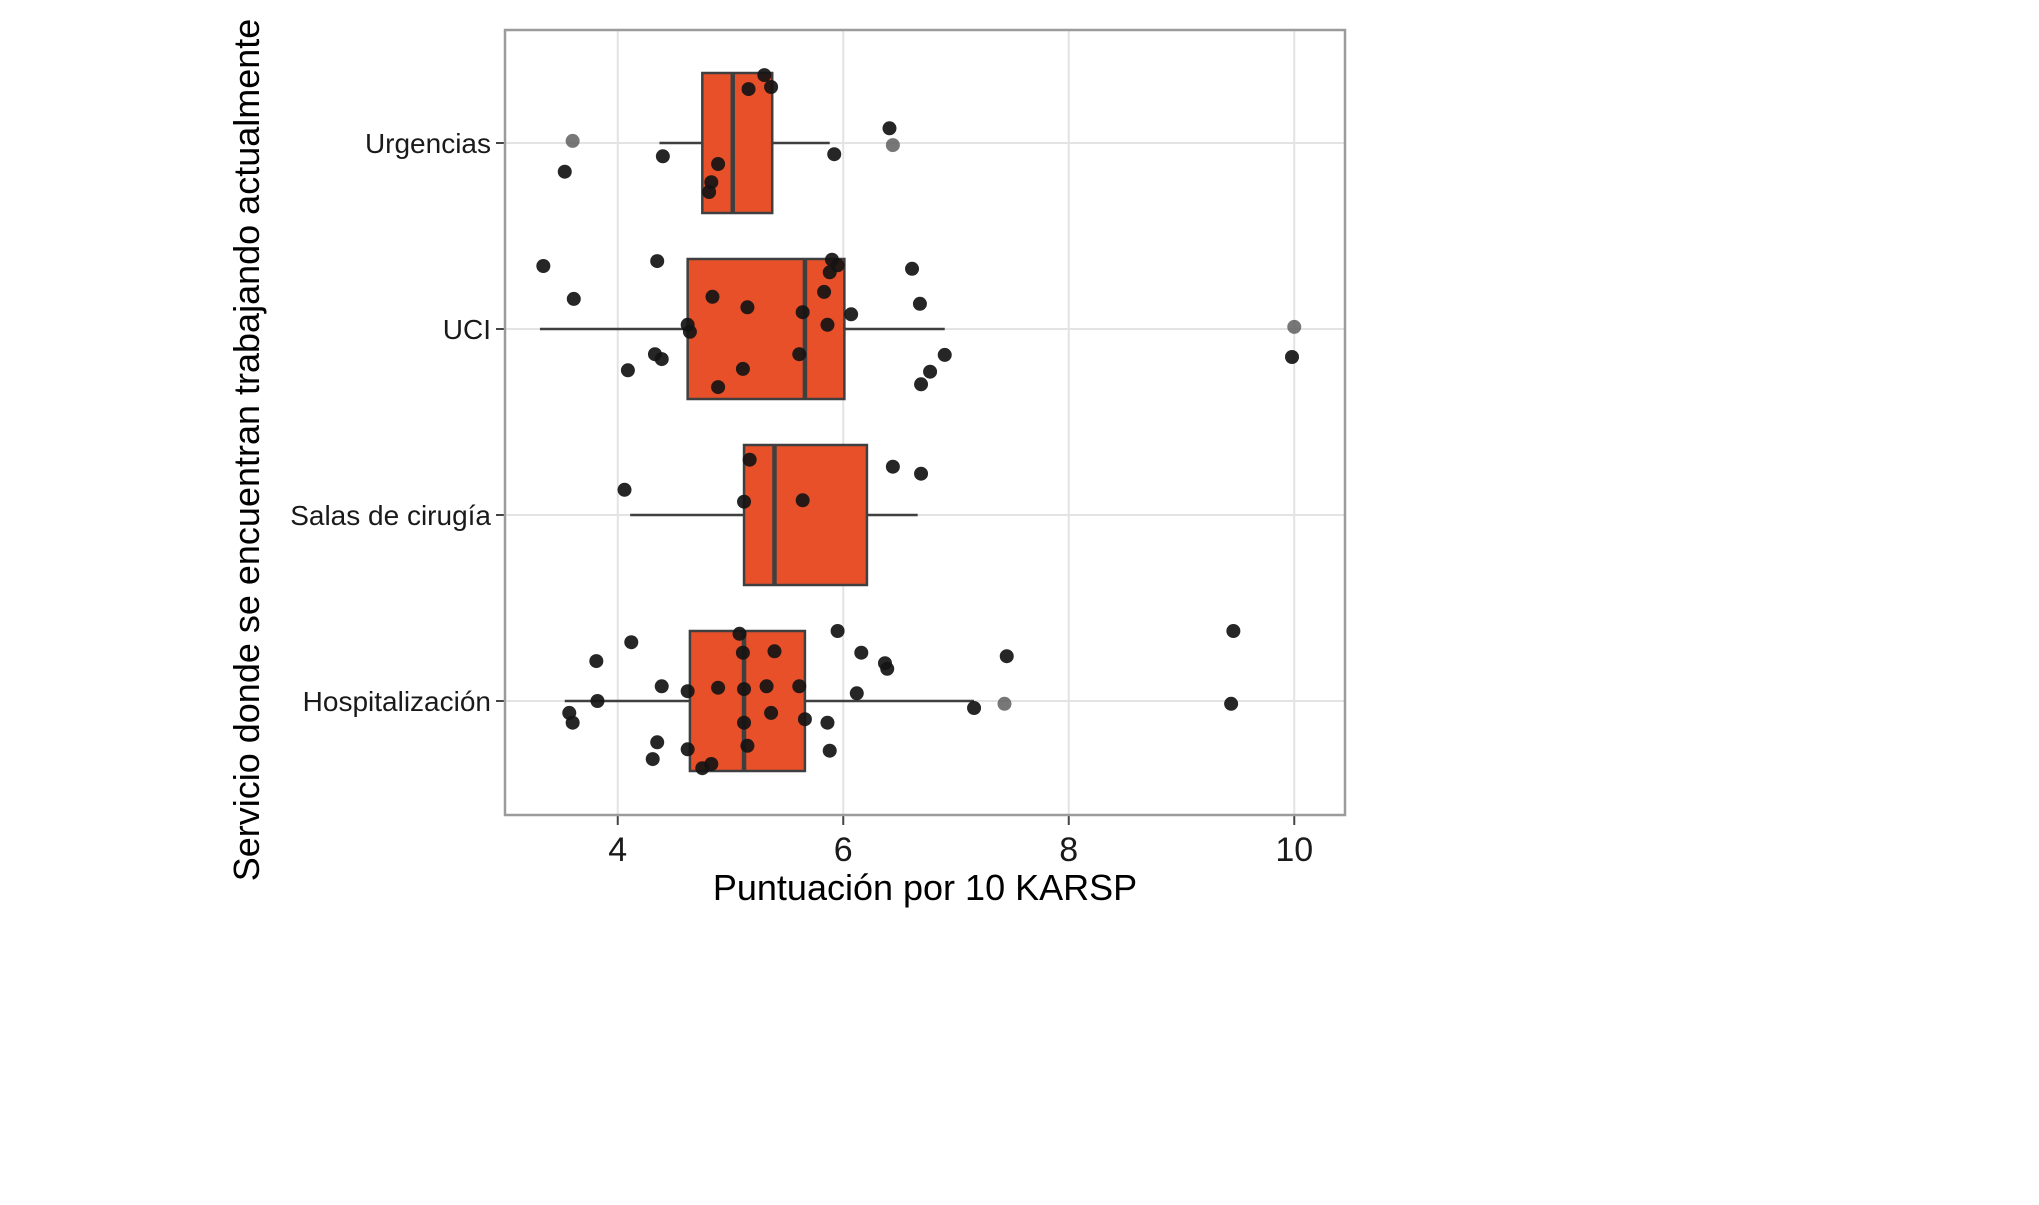 The width and height of the screenshot is (2039, 1205). I want to click on x-axis-title: Puntuación por 10 KARSP, so click(925, 887).